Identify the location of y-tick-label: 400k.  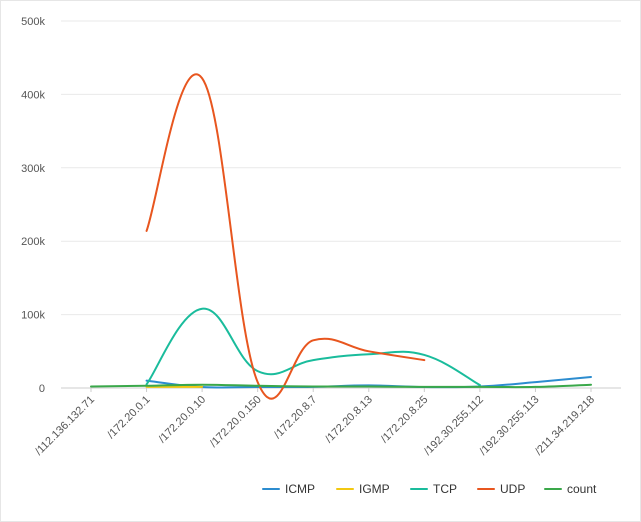
(33, 95).